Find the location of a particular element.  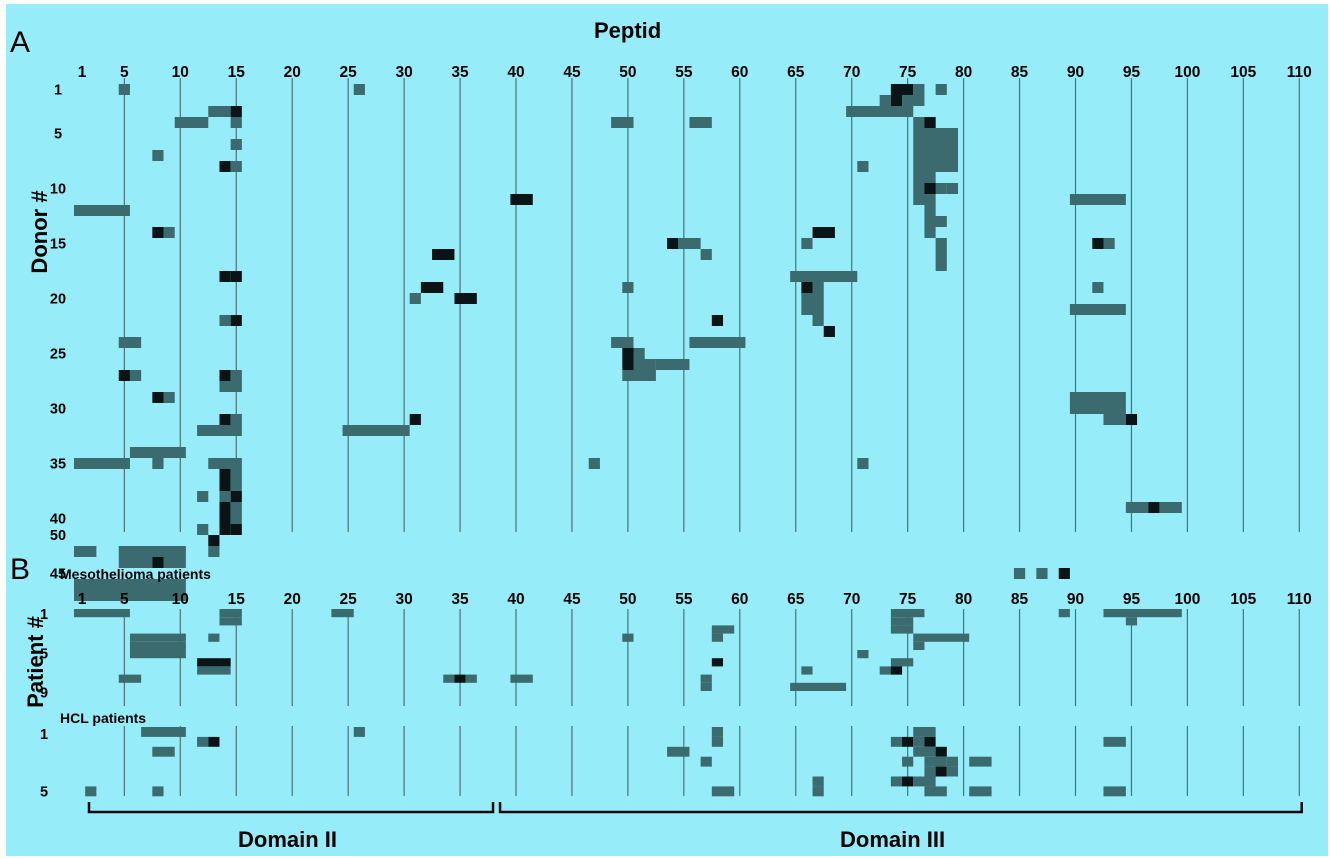

y-tick-label: 35 is located at coordinates (58, 465).